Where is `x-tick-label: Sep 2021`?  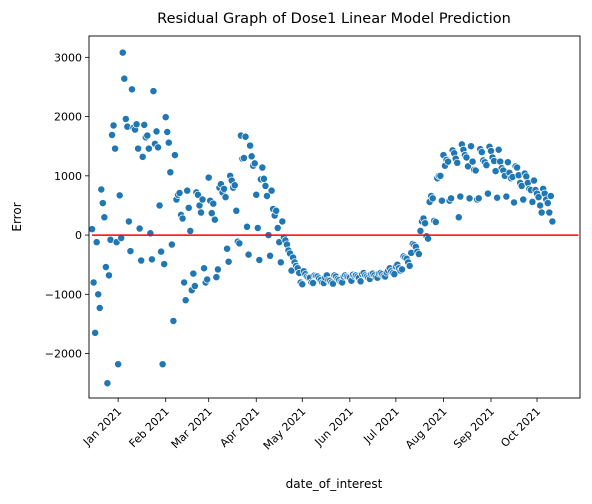
x-tick-label: Sep 2021 is located at coordinates (474, 428).